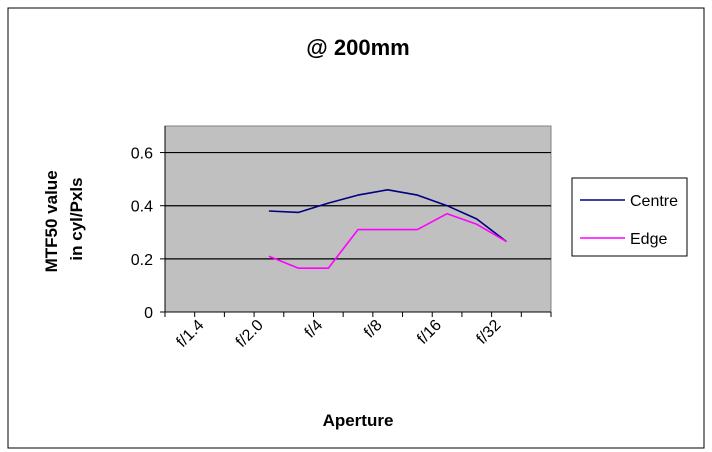 Image resolution: width=712 pixels, height=452 pixels. What do you see at coordinates (76, 218) in the screenshot?
I see `y-axis-title-line-2: in cyl/Pxls` at bounding box center [76, 218].